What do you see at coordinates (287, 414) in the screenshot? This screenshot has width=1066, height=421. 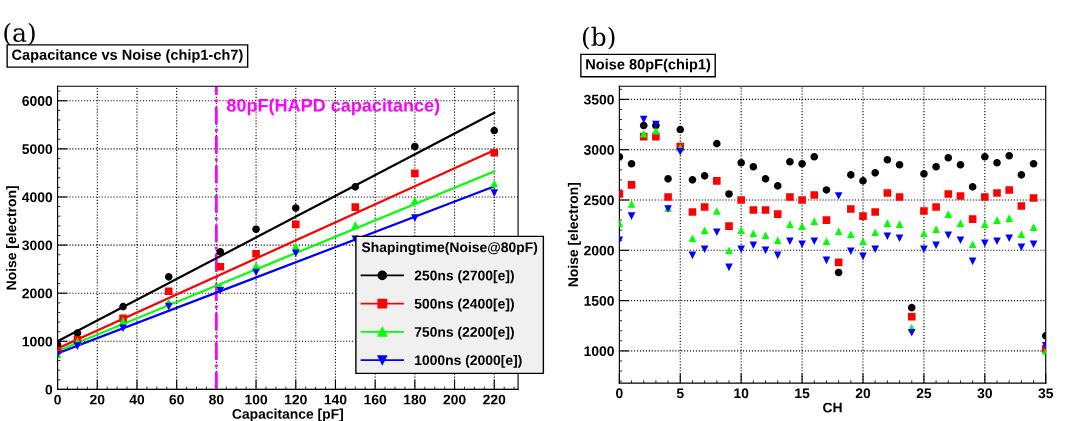 I see `x-axis-title: Capacitance [pF]` at bounding box center [287, 414].